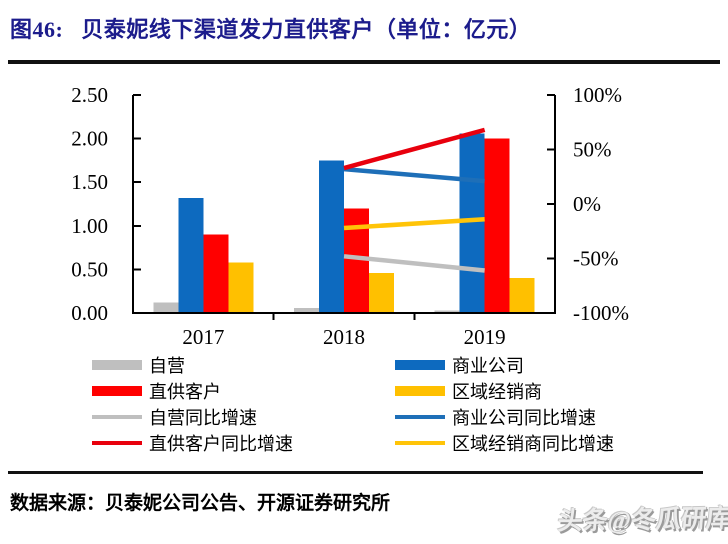  I want to click on legend-label: 商业公司, so click(488, 366).